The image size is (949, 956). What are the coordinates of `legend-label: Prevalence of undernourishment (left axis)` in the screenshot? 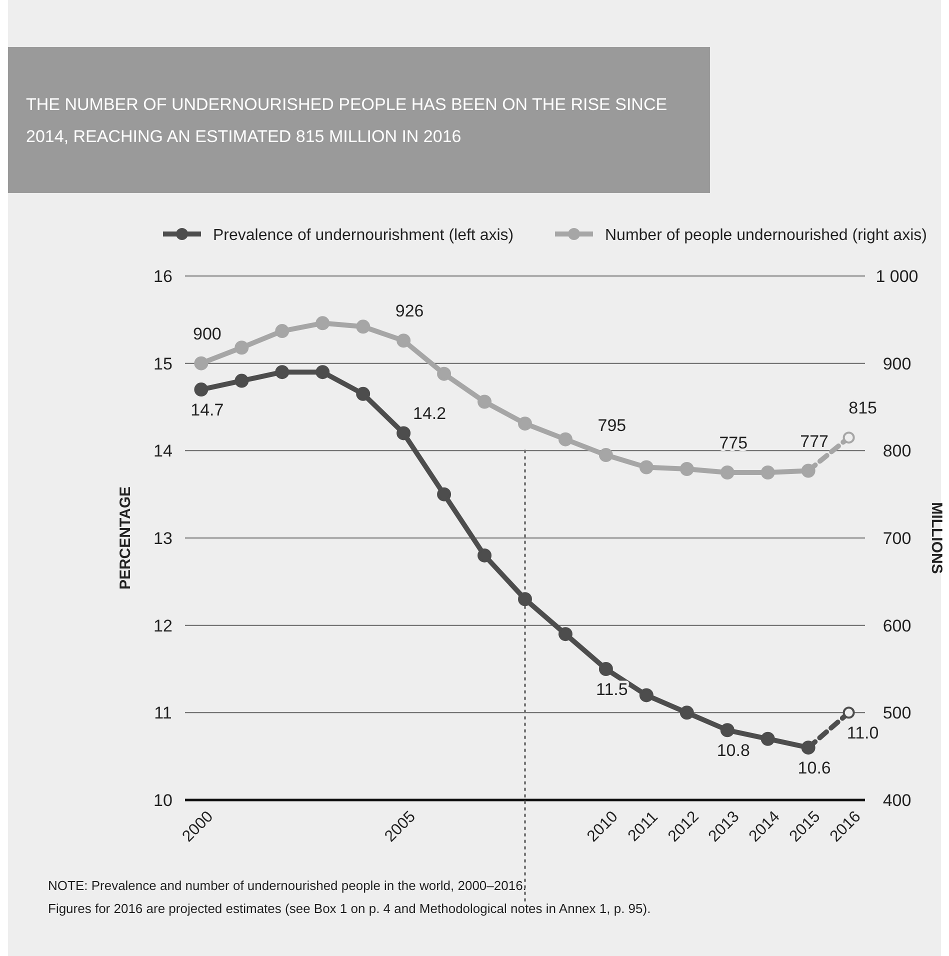 It's located at (363, 235).